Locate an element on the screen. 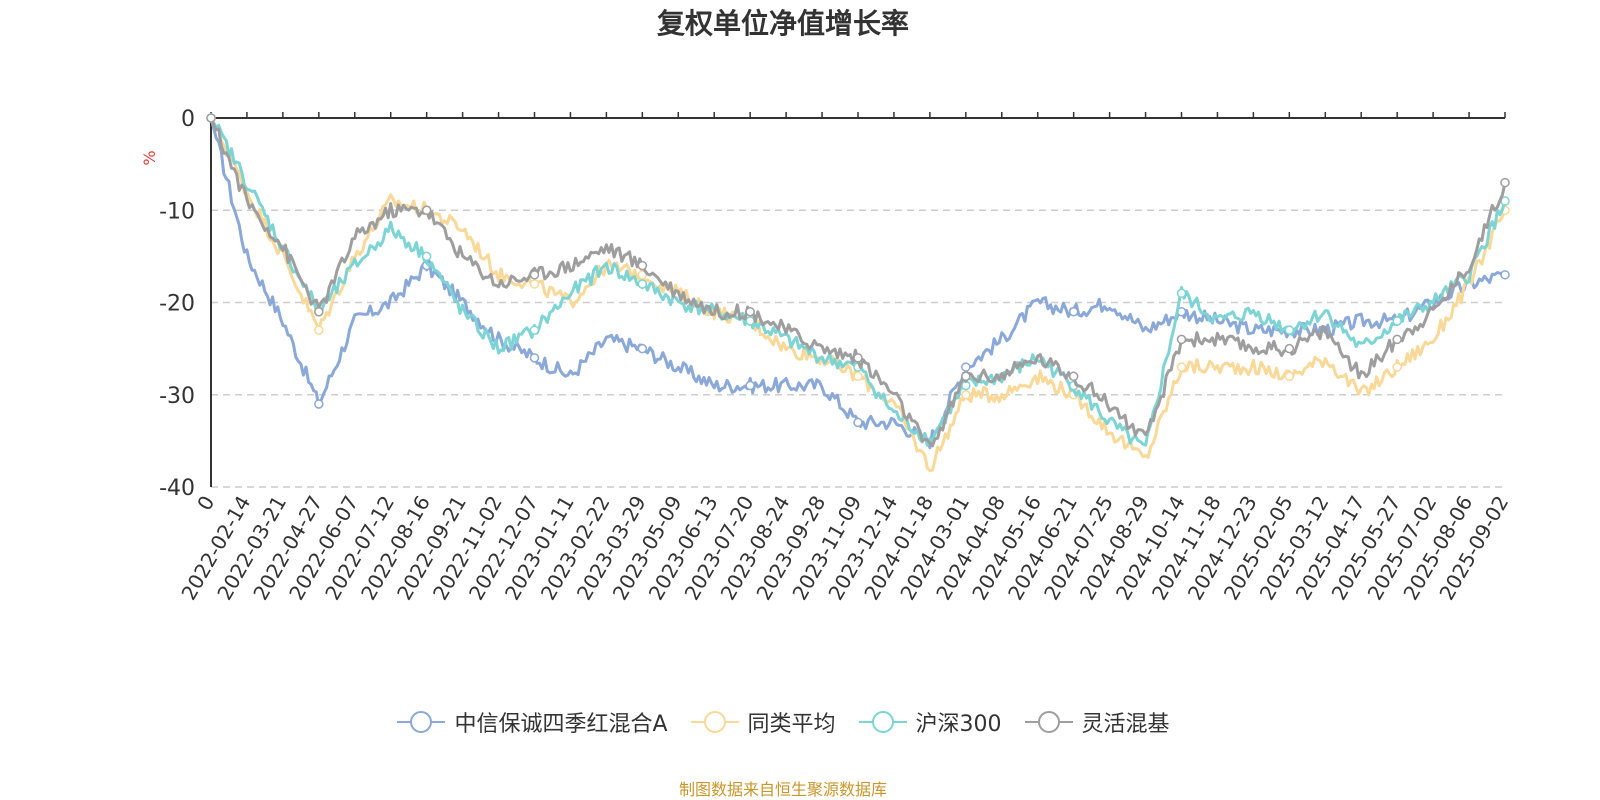 The height and width of the screenshot is (800, 1600). legend-label: 同类平均 is located at coordinates (791, 724).